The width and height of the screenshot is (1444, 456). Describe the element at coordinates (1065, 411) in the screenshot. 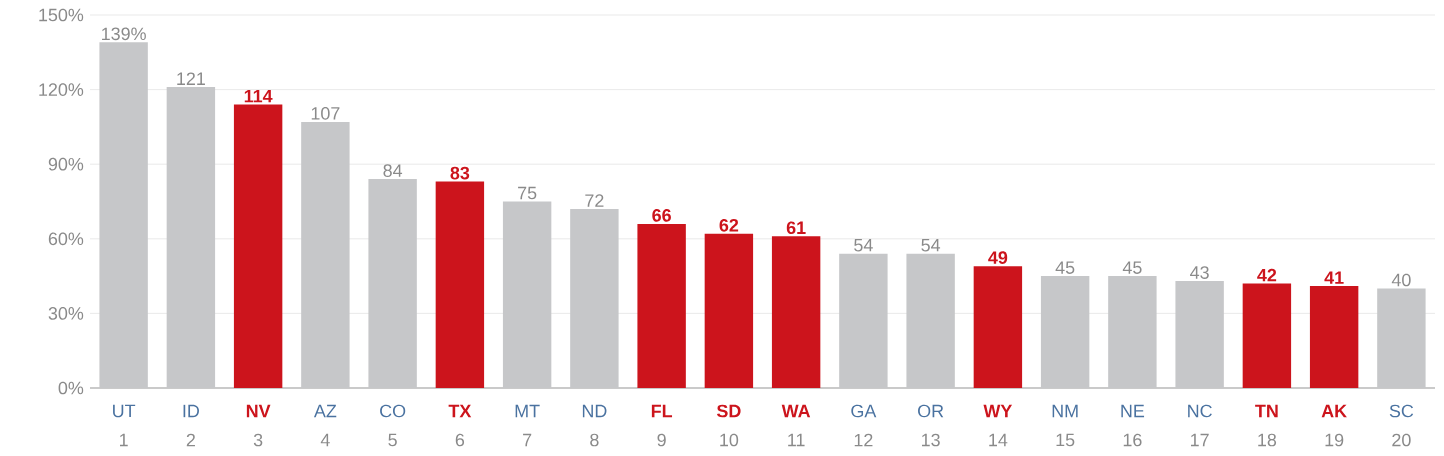

I see `x-tick-label: NM` at that location.